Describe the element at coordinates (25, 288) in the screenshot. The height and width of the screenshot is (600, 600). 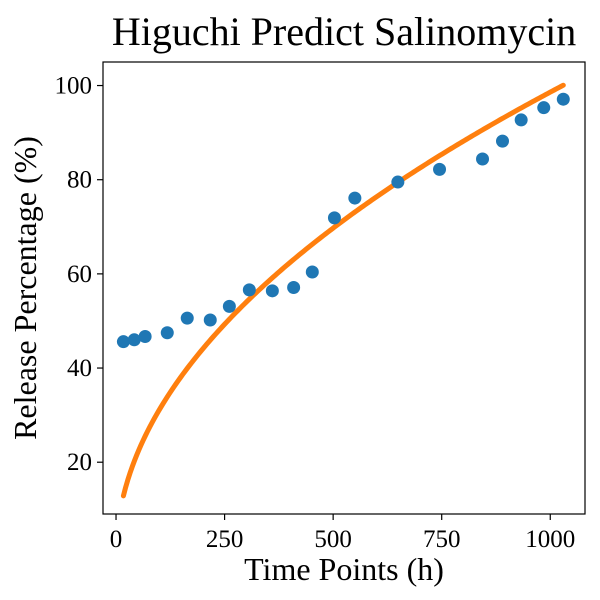
I see `y-axis-label: Release Percentage (%)` at that location.